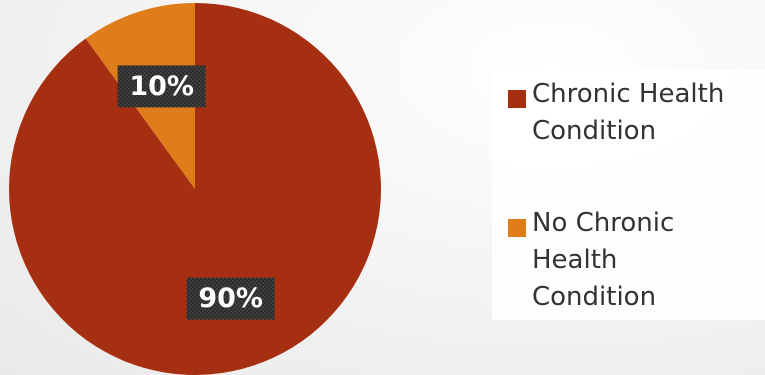 Image resolution: width=765 pixels, height=375 pixels. Describe the element at coordinates (517, 228) in the screenshot. I see `legend-swatch-no-chronic` at that location.